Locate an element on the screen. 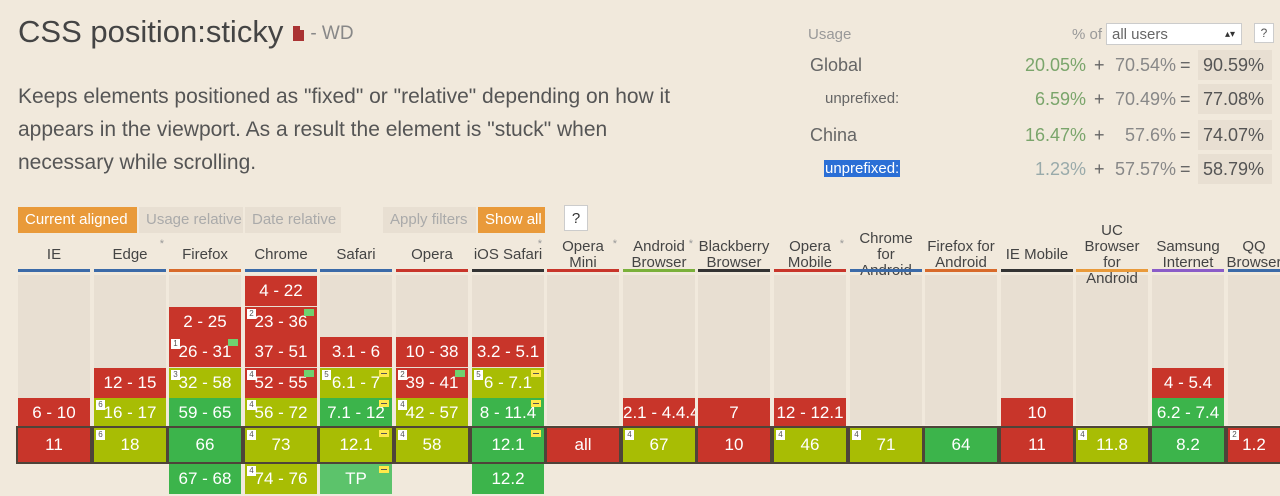 This screenshot has height=496, width=1280. support-cell: 58 4 is located at coordinates (432, 445).